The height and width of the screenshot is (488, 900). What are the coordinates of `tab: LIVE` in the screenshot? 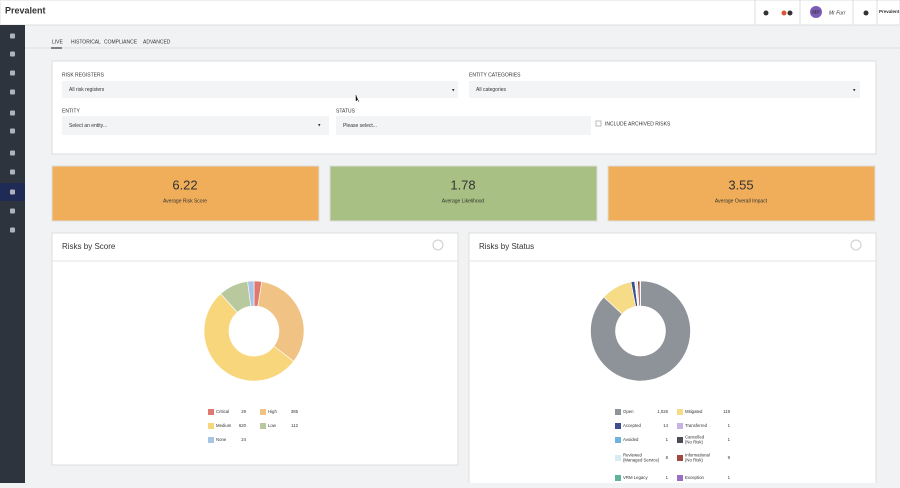 It's located at (58, 42).